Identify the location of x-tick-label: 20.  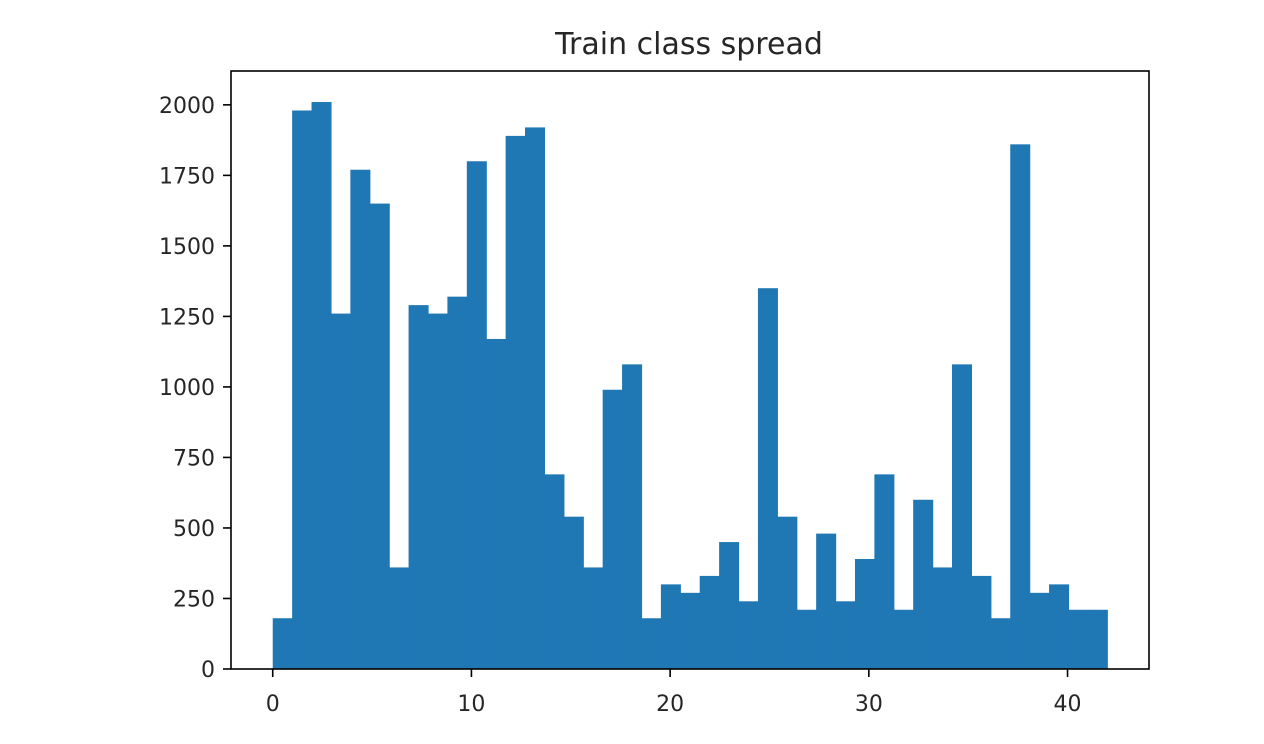
(670, 704).